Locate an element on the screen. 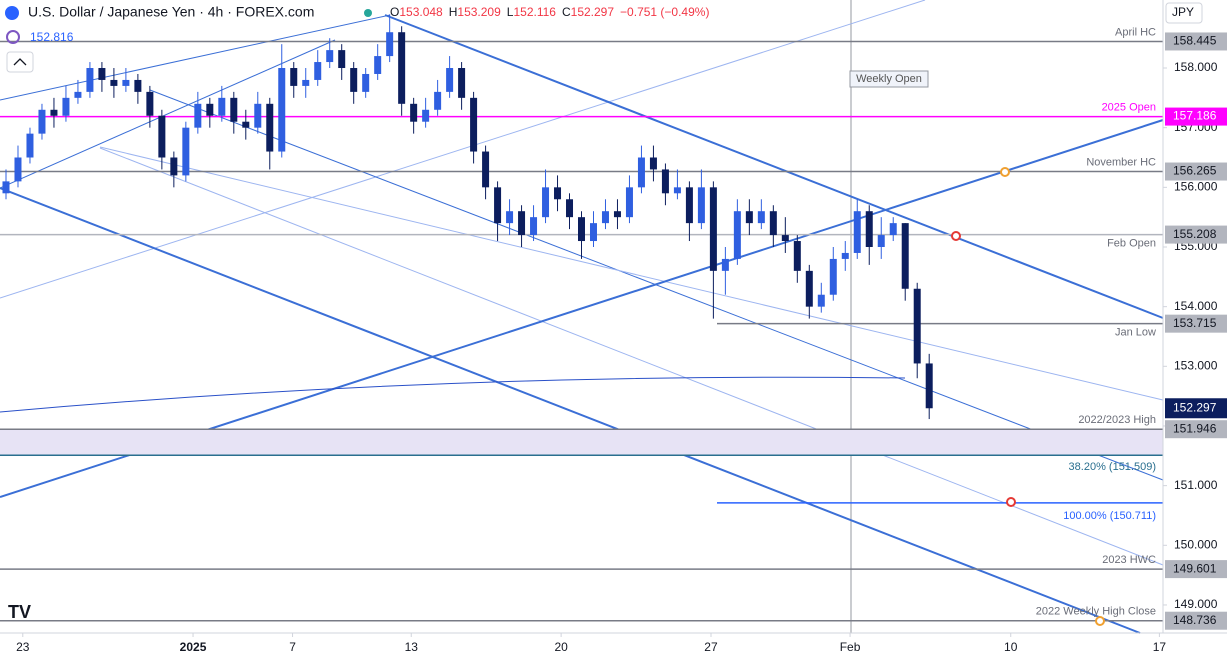  level-label: 2025 Open is located at coordinates (1129, 107).